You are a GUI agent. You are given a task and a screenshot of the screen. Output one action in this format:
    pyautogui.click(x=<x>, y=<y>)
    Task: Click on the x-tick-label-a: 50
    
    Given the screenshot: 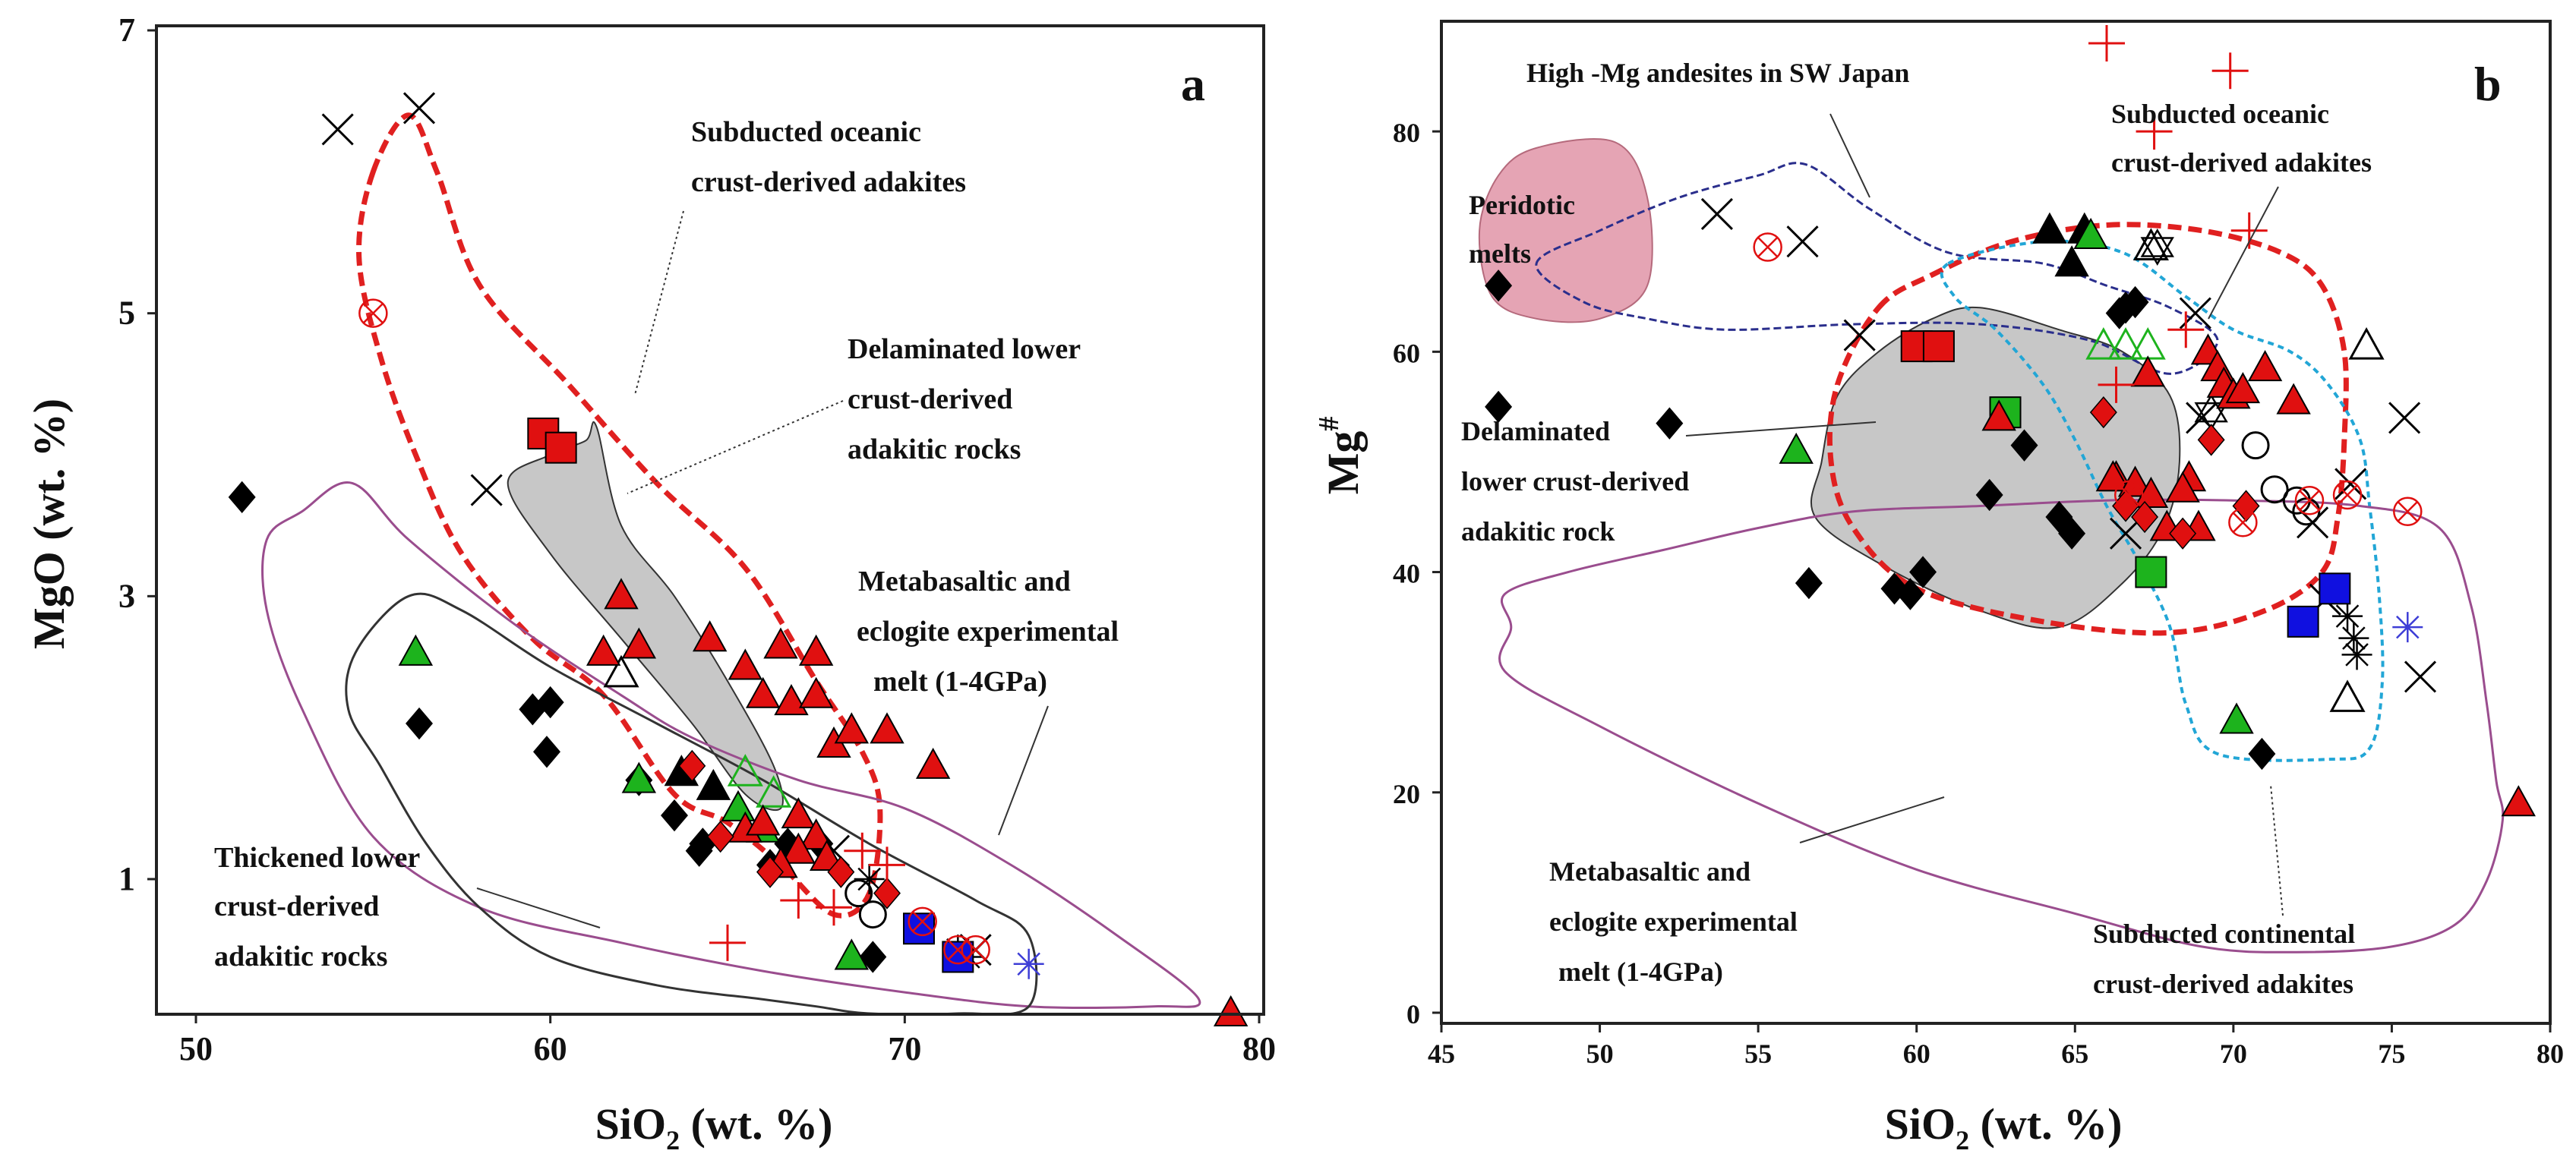 What is the action you would take?
    pyautogui.click(x=196, y=1048)
    